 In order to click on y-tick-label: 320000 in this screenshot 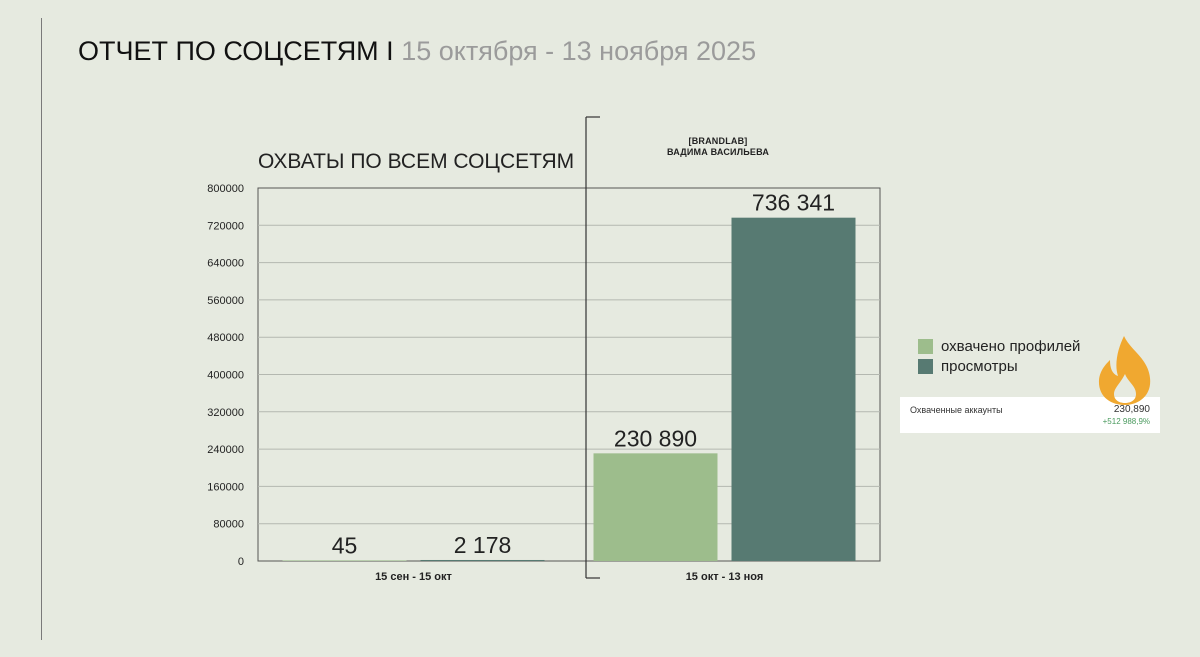, I will do `click(225, 413)`.